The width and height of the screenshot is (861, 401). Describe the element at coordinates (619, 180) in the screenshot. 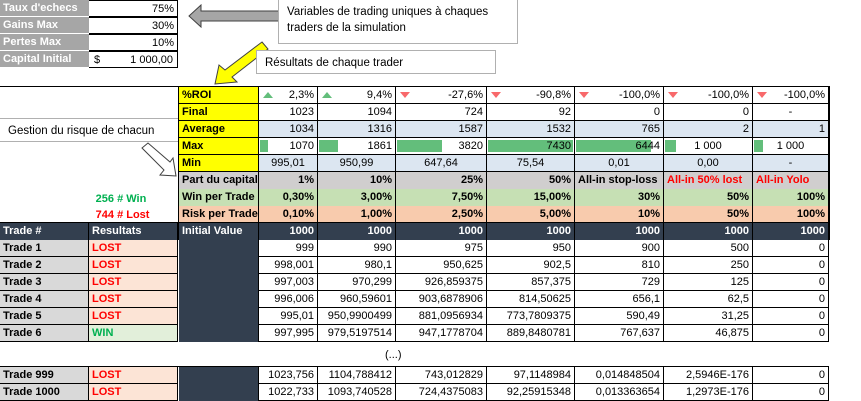

I see `strategy-part-cell: All-in stop-loss` at that location.